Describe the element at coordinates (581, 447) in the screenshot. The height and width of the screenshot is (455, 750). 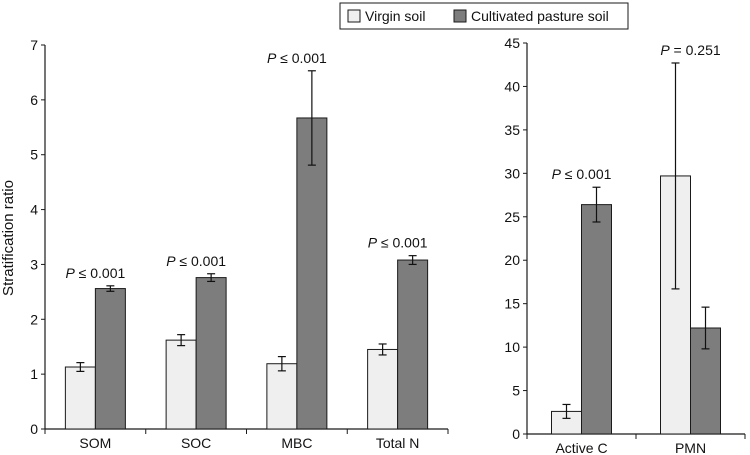
I see `right-category-label: Active C` at that location.